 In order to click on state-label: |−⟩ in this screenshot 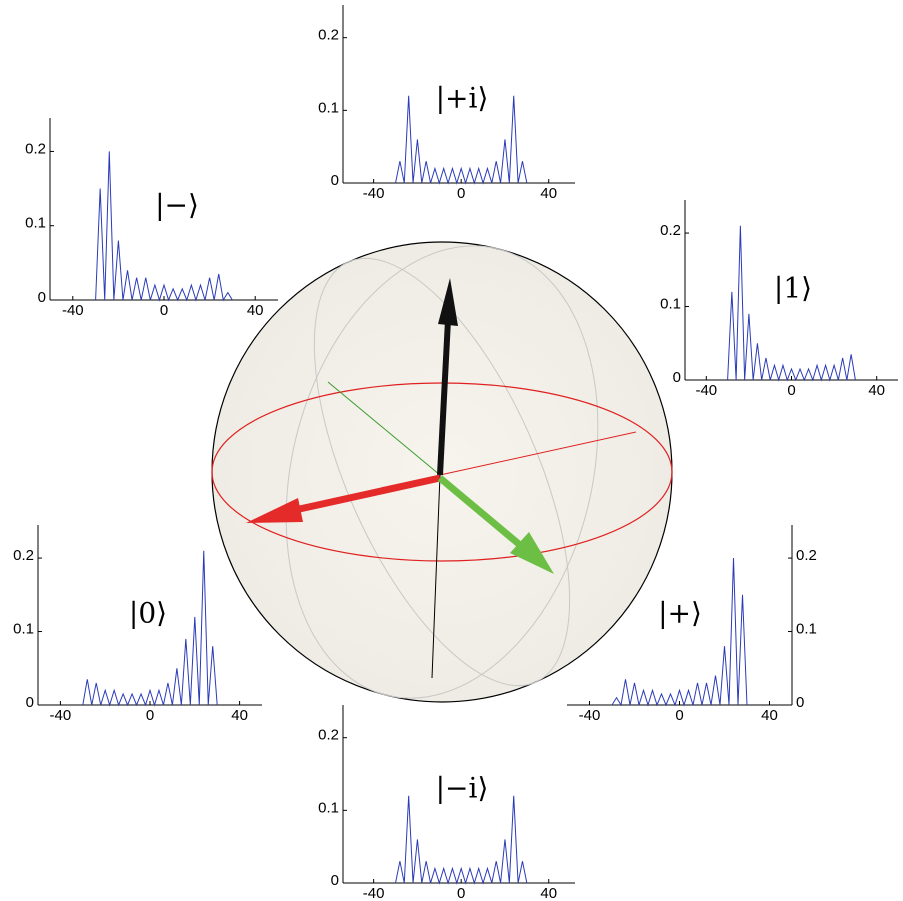, I will do `click(177, 205)`.